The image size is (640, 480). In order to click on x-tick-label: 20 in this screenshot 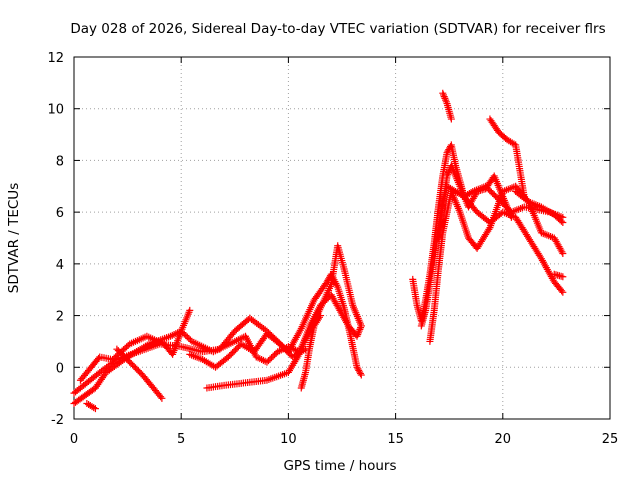, I will do `click(503, 439)`.